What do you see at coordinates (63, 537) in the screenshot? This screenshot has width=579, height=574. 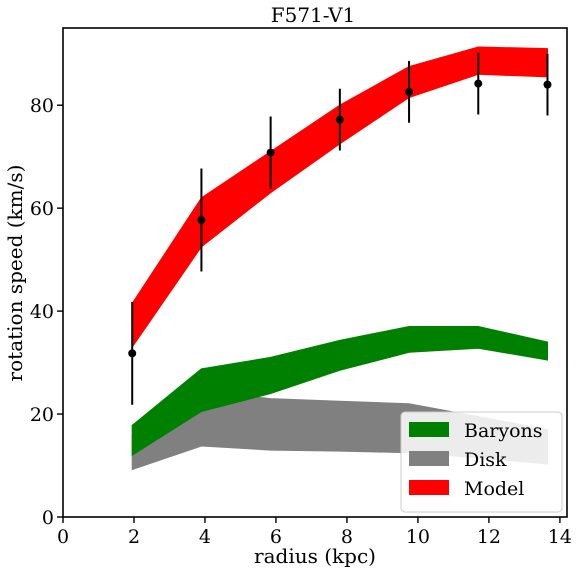 I see `x-tick-label: 0` at bounding box center [63, 537].